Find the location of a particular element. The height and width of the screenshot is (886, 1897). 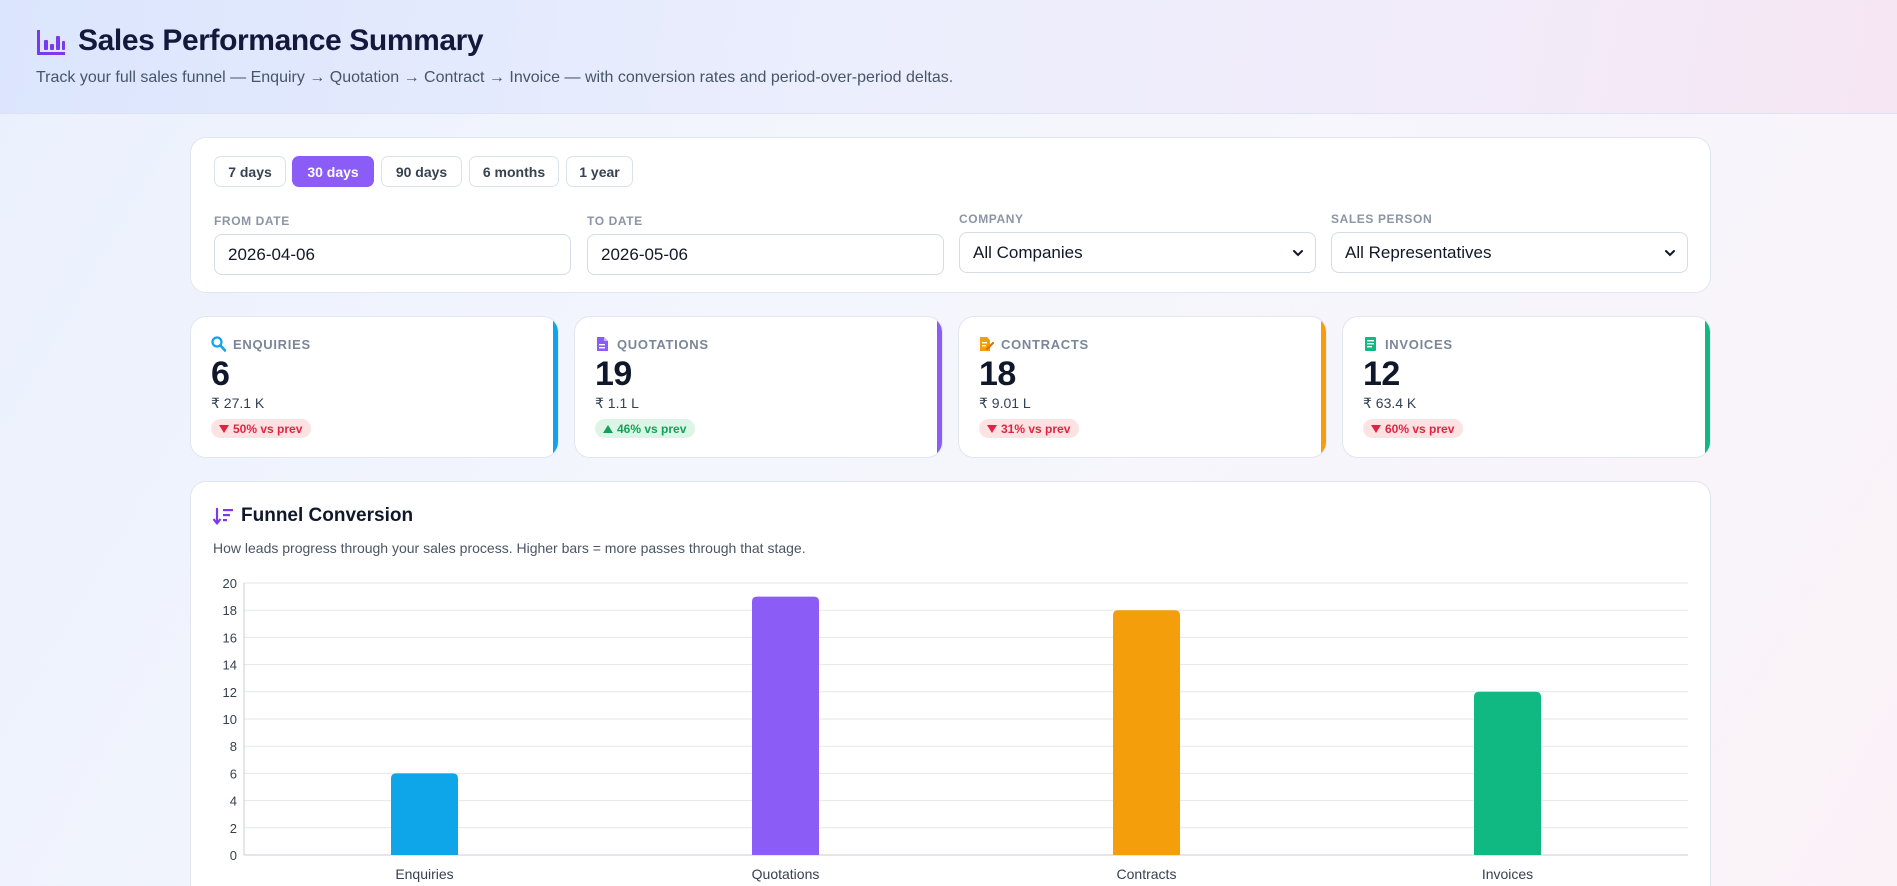

x-tick-label: Enquiries is located at coordinates (424, 874).